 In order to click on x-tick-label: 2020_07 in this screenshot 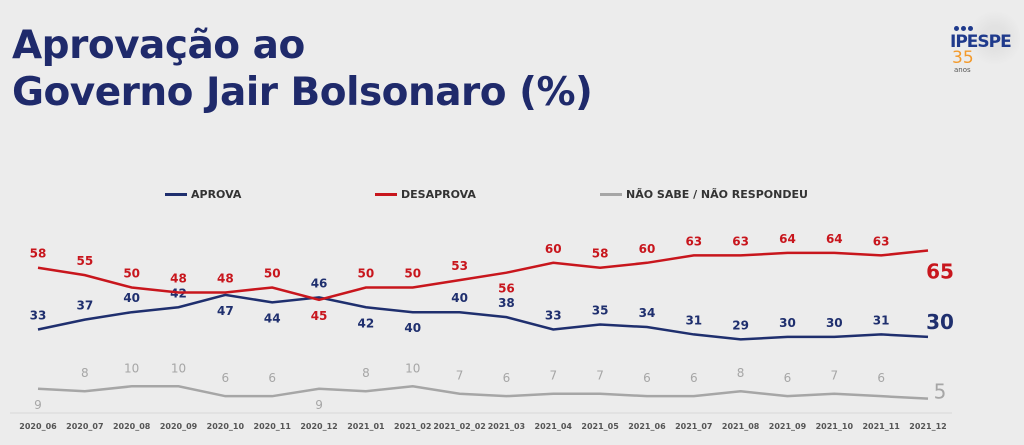, I will do `click(84, 426)`.